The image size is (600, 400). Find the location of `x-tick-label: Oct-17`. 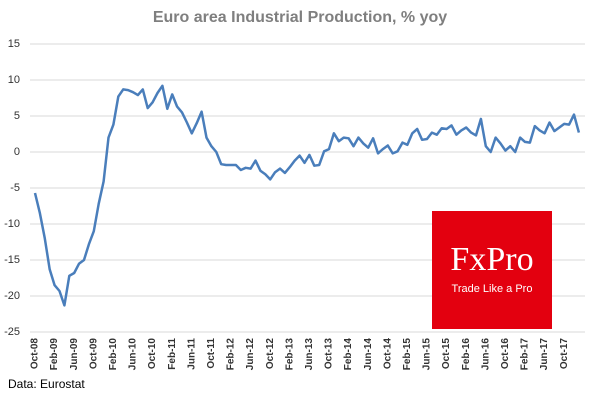

x-tick-label: Oct-17 is located at coordinates (564, 354).